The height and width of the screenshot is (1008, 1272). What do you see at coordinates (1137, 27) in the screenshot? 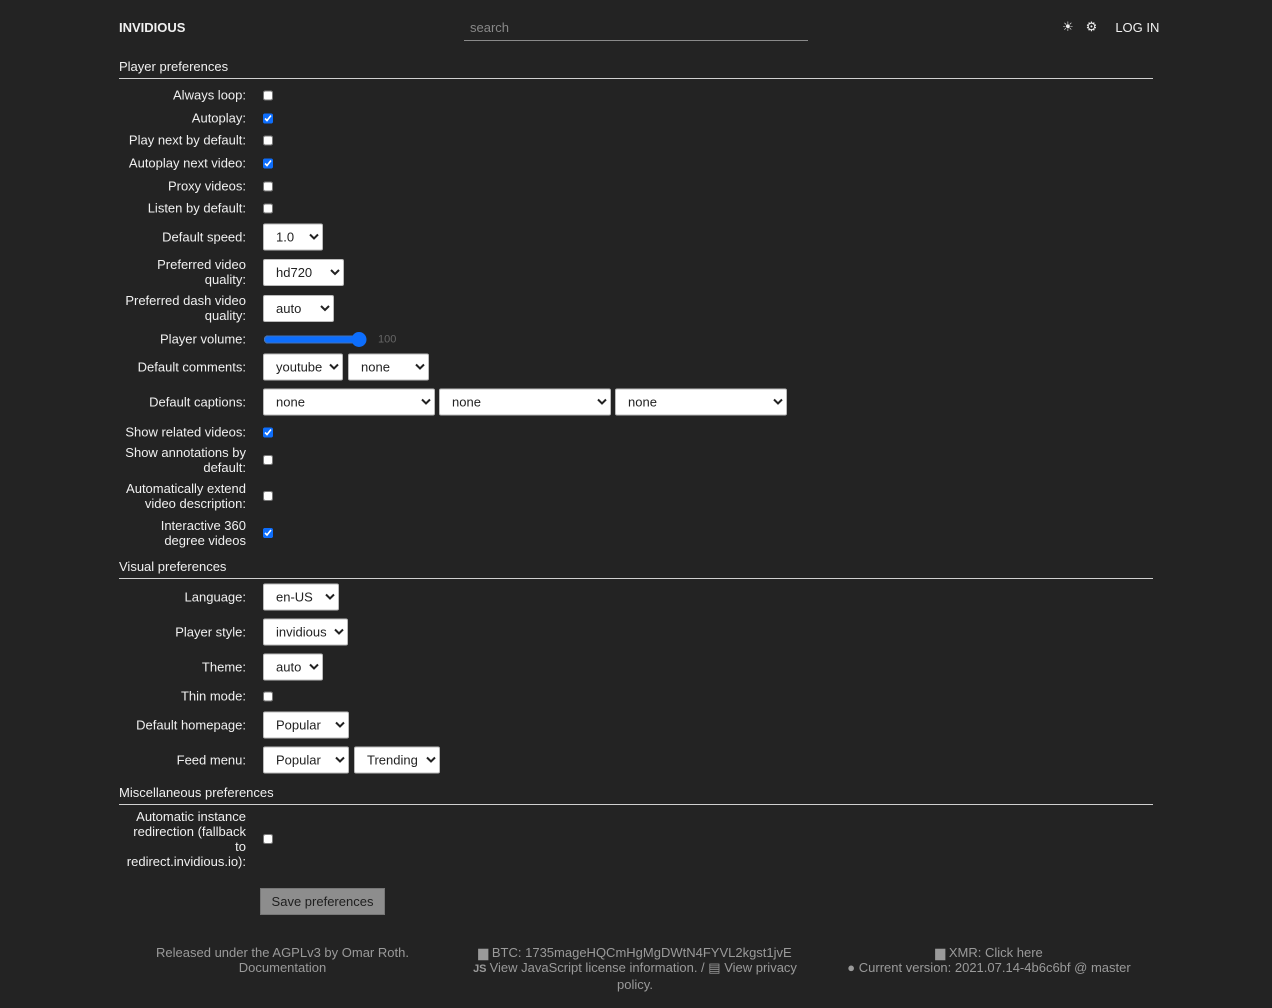
I see `login-link: LOG IN` at bounding box center [1137, 27].